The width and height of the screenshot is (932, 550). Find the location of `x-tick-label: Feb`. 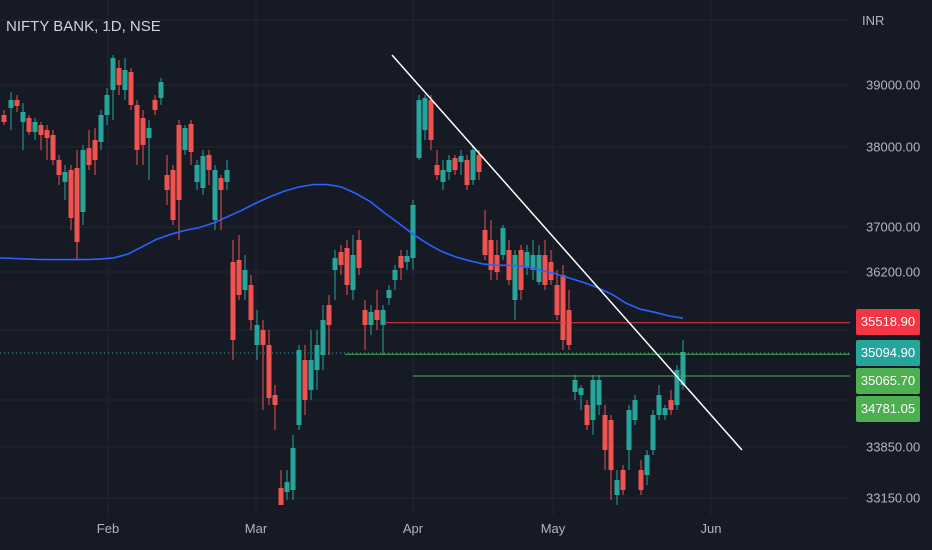

x-tick-label: Feb is located at coordinates (108, 528).